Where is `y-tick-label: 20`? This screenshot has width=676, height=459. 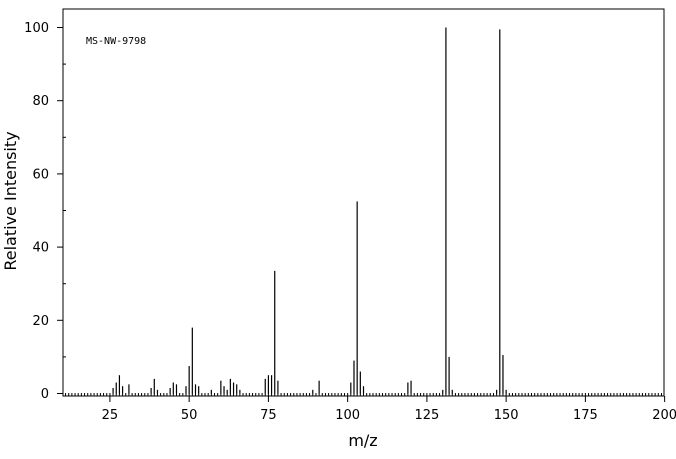
y-tick-label: 20 is located at coordinates (40, 321).